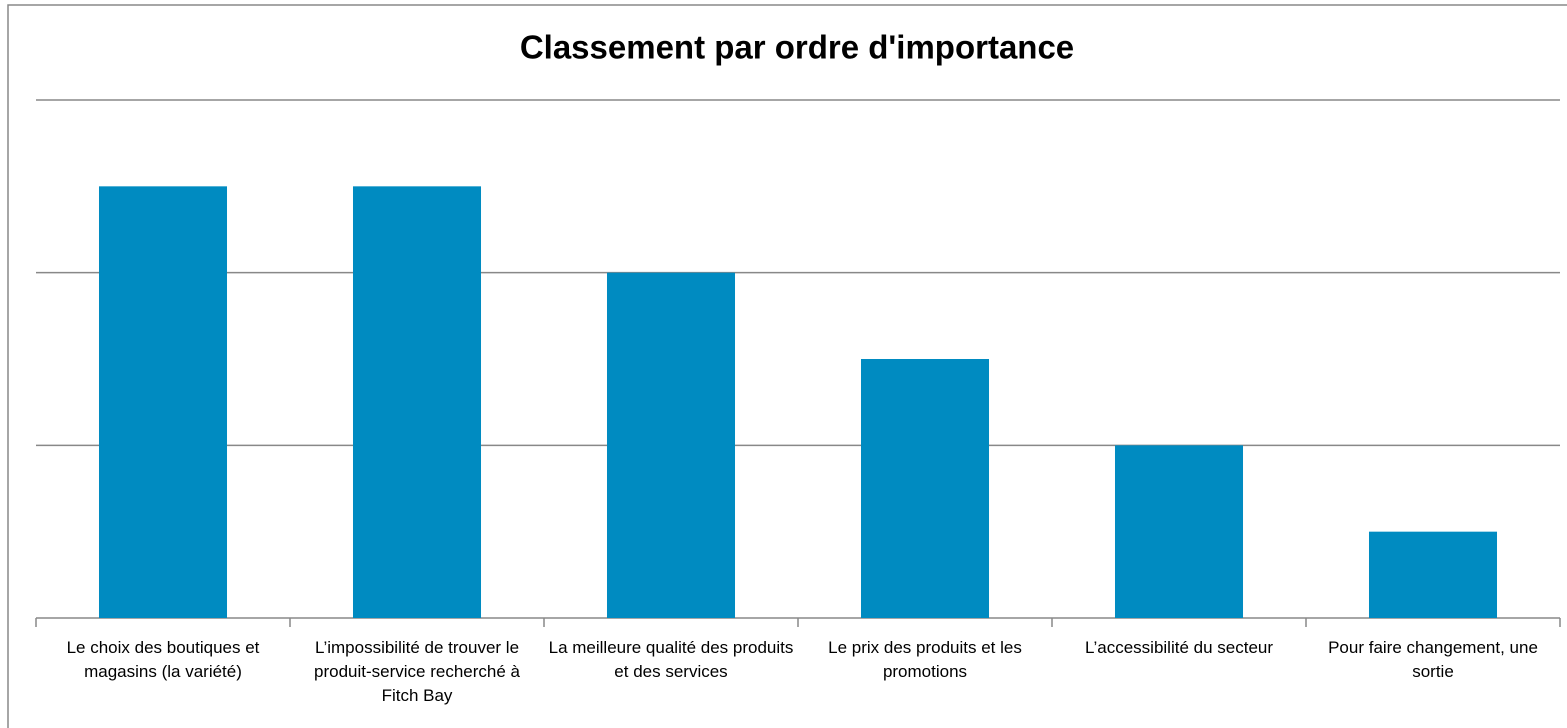 This screenshot has height=728, width=1567. I want to click on chart-title: Classement par ordre d'importance, so click(797, 47).